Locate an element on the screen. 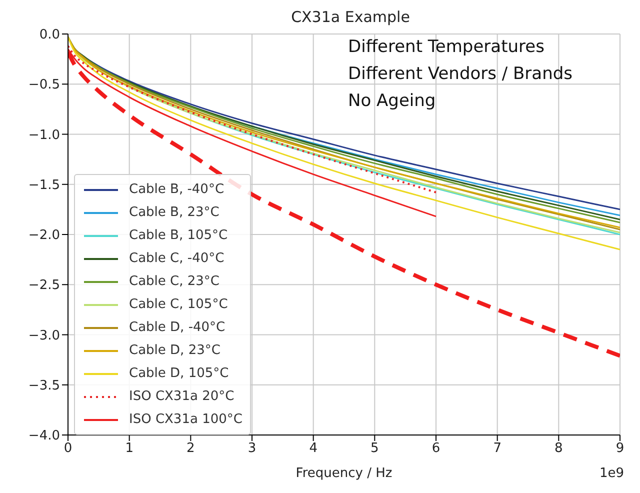  legend-label: Cable B, 23°C is located at coordinates (174, 212).